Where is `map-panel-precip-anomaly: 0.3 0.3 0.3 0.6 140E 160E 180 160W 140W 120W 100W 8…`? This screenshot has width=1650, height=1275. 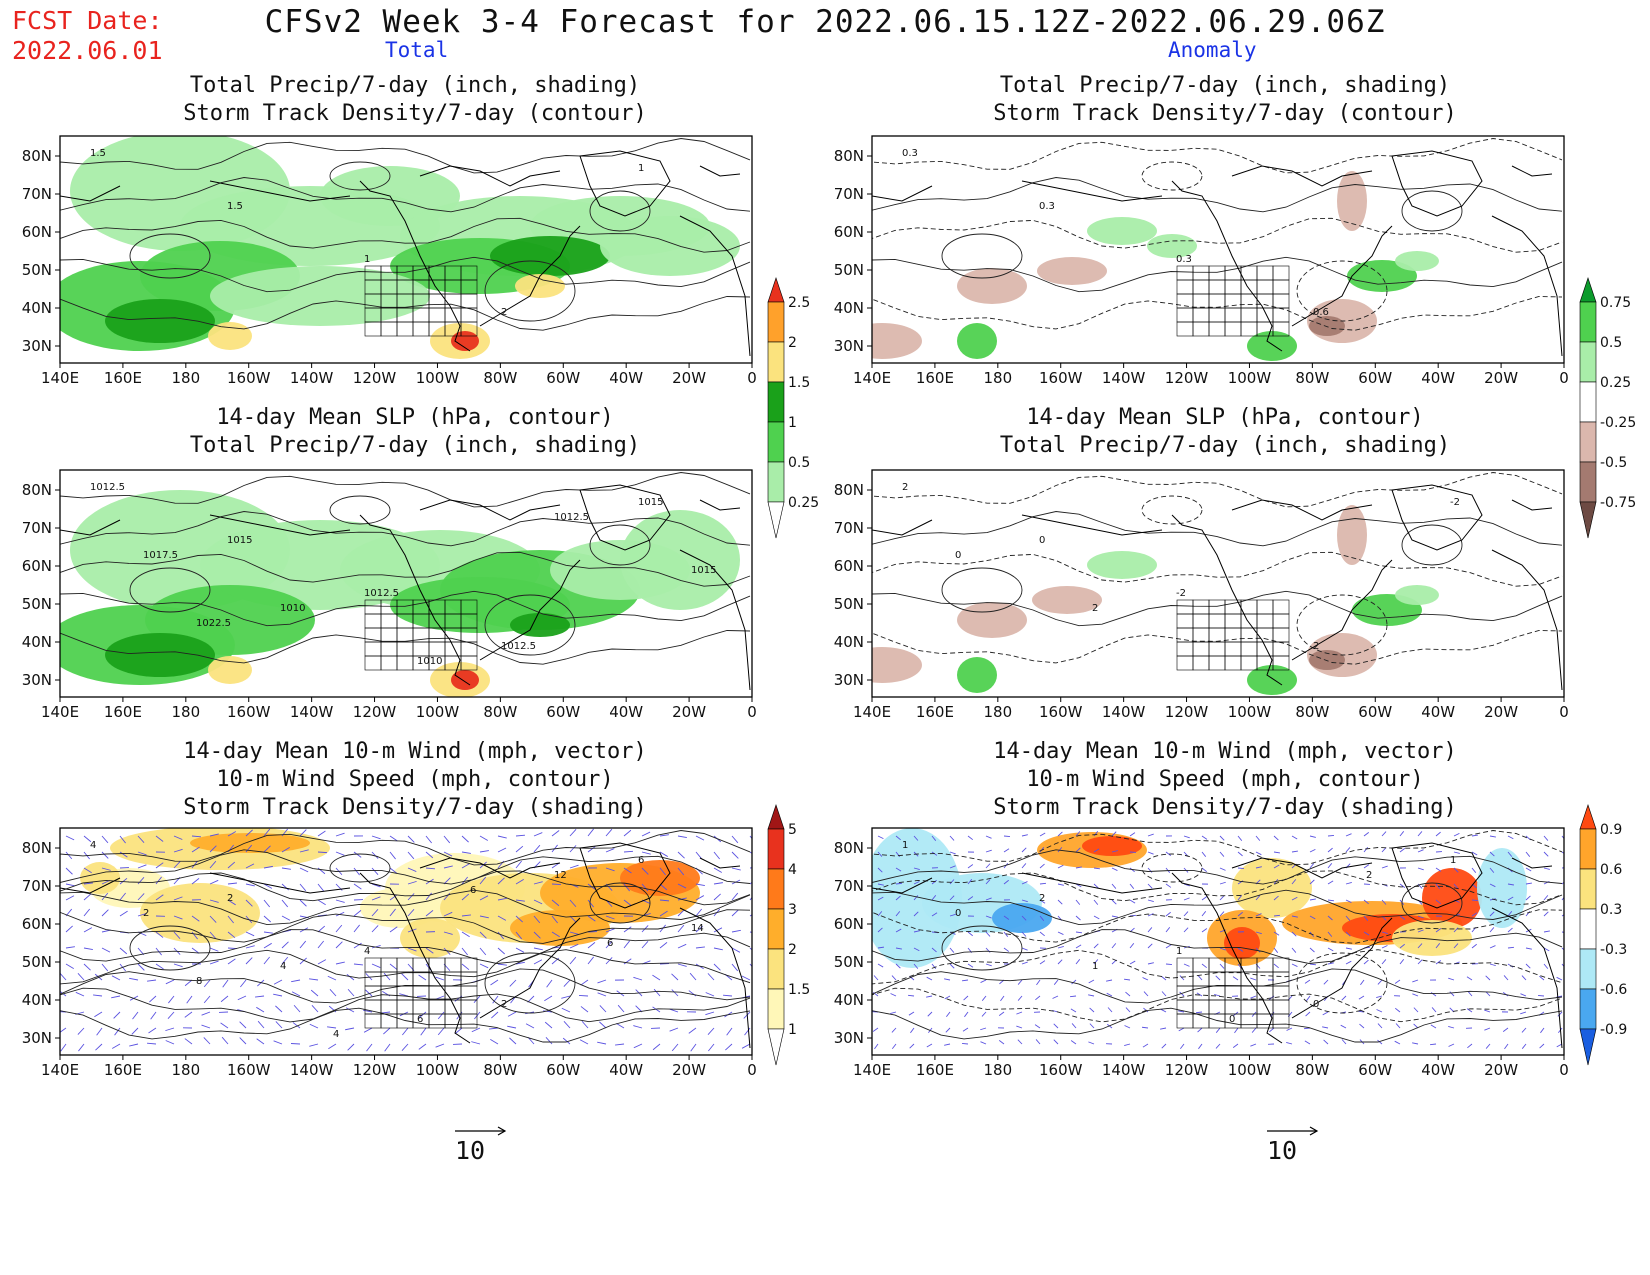 map-panel-precip-anomaly: 0.3 0.3 0.3 0.6 140E 160E 180 160W 140W 120W 100W 8… is located at coordinates (1201, 261).